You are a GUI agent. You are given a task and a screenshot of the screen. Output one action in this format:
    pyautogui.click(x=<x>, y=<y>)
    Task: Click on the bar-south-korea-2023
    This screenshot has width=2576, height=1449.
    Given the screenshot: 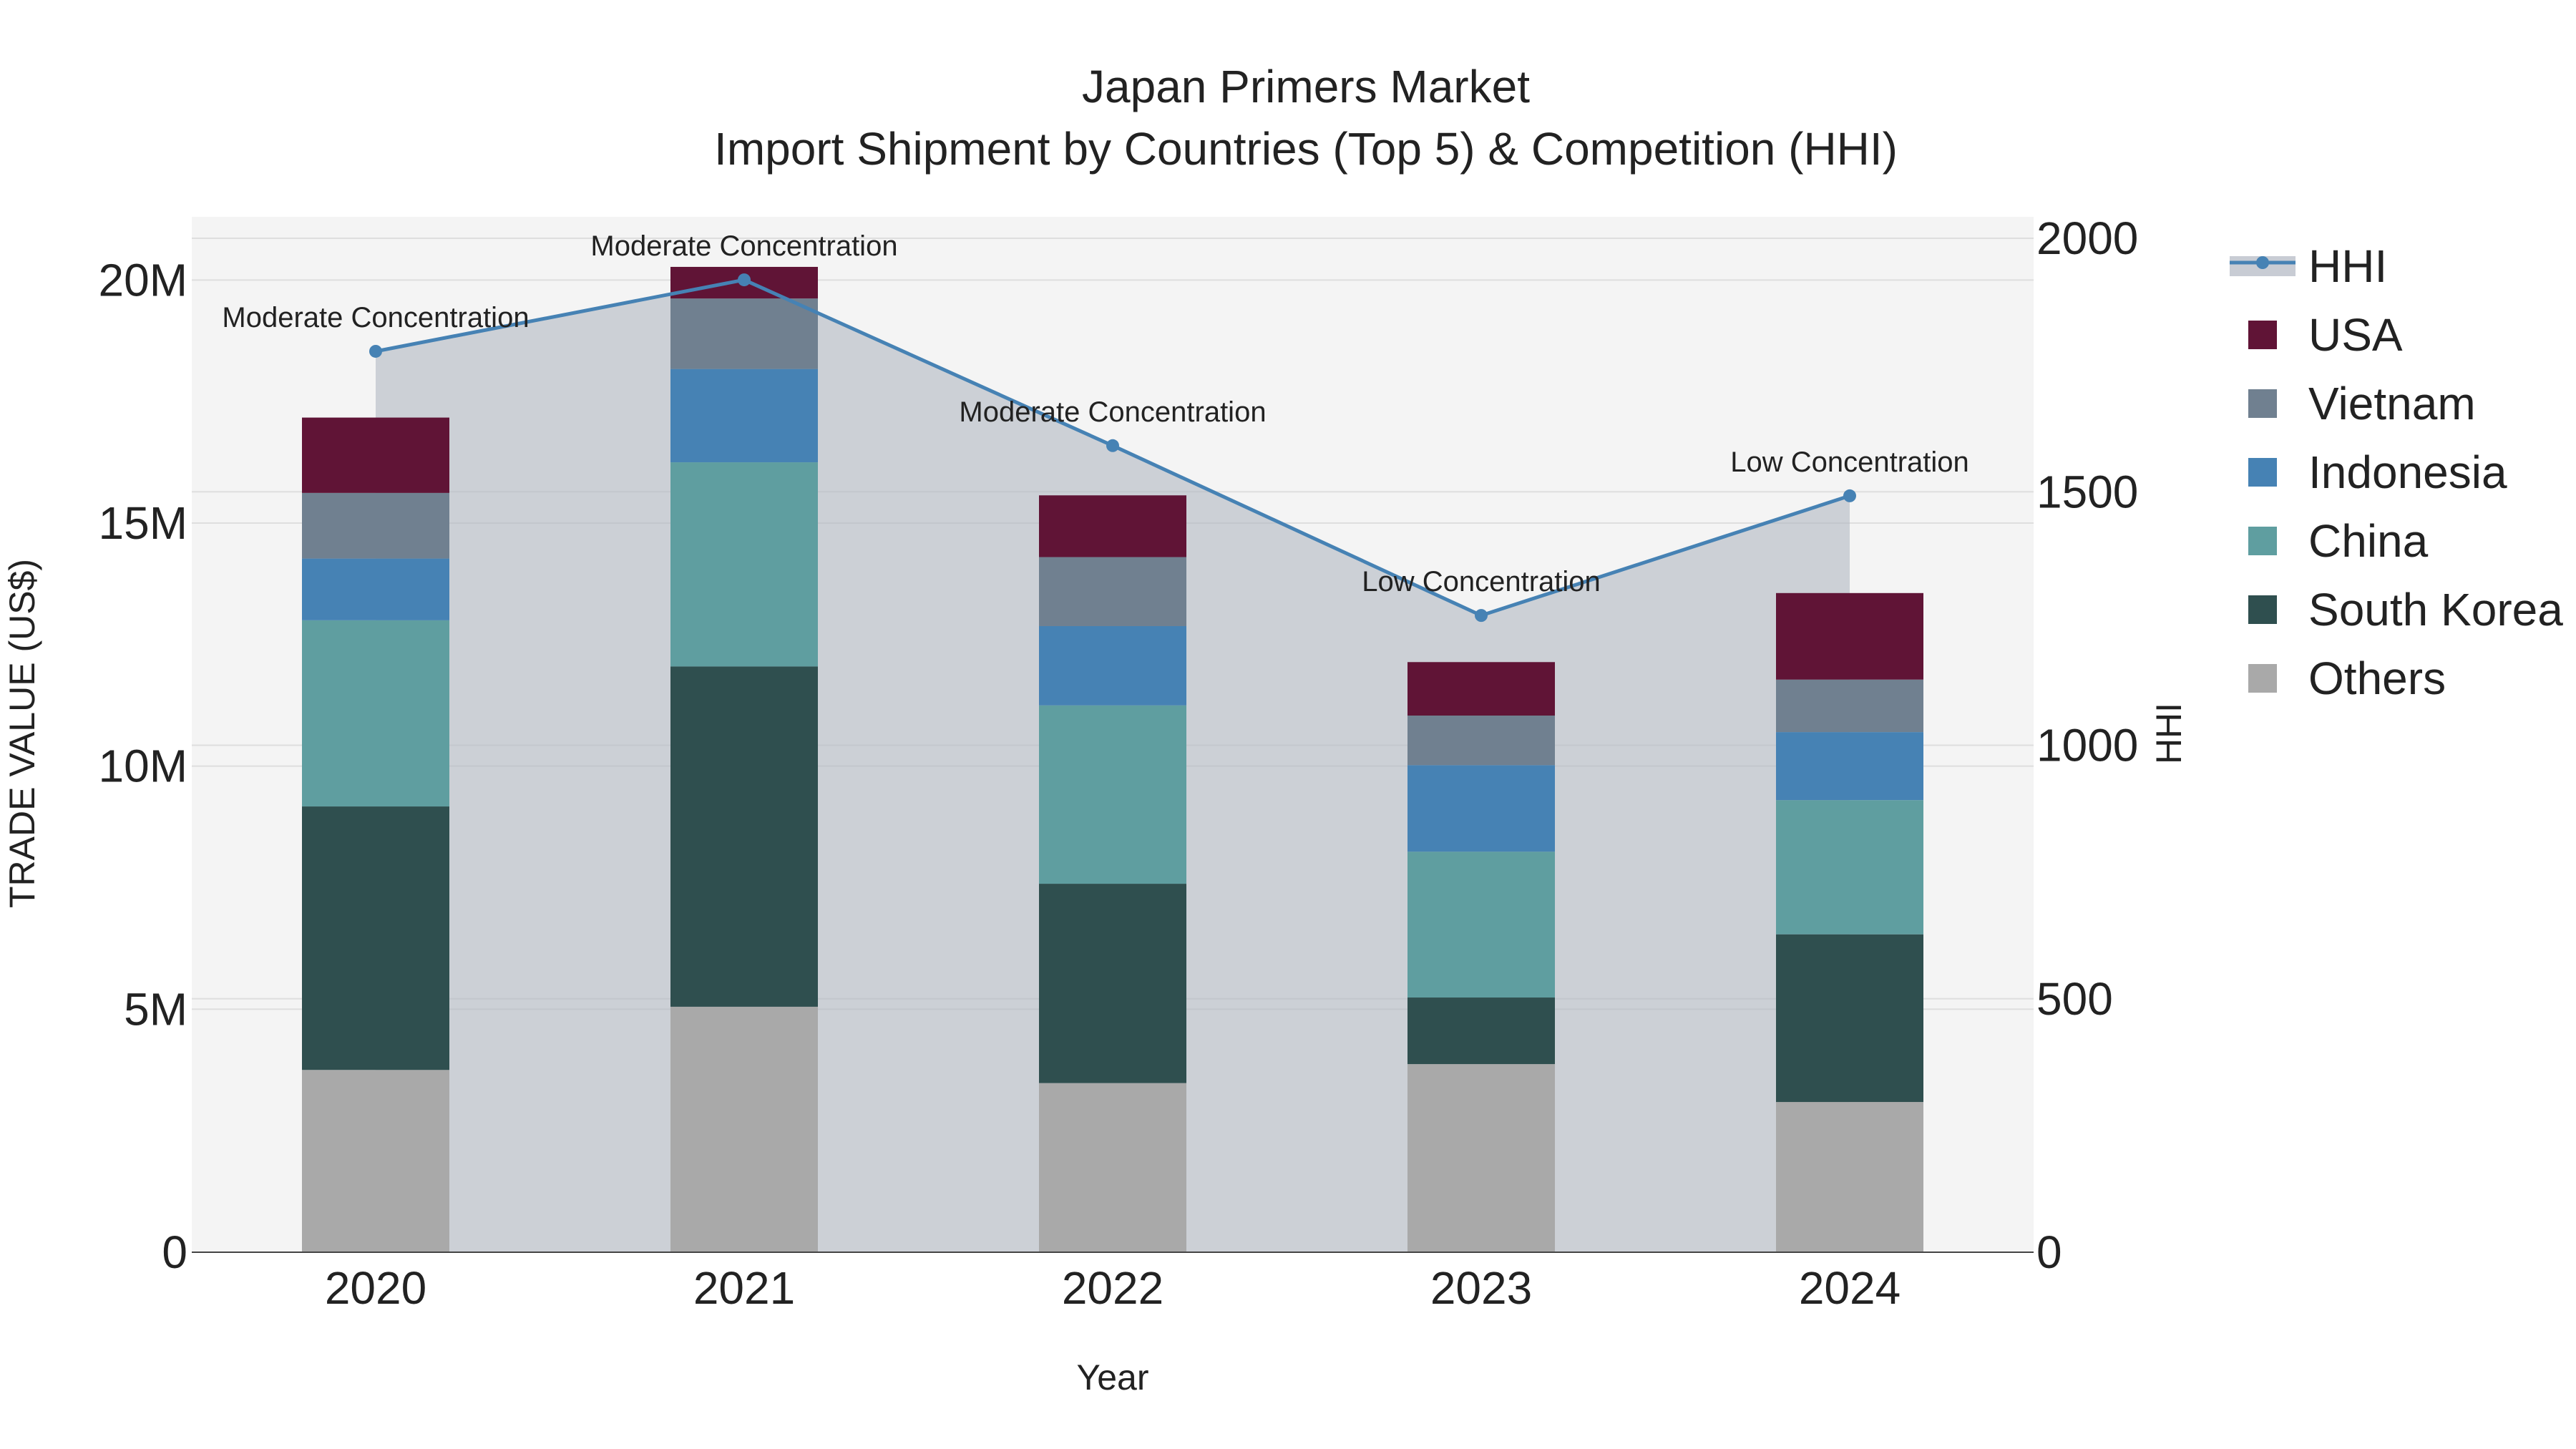 What is the action you would take?
    pyautogui.click(x=1481, y=1031)
    